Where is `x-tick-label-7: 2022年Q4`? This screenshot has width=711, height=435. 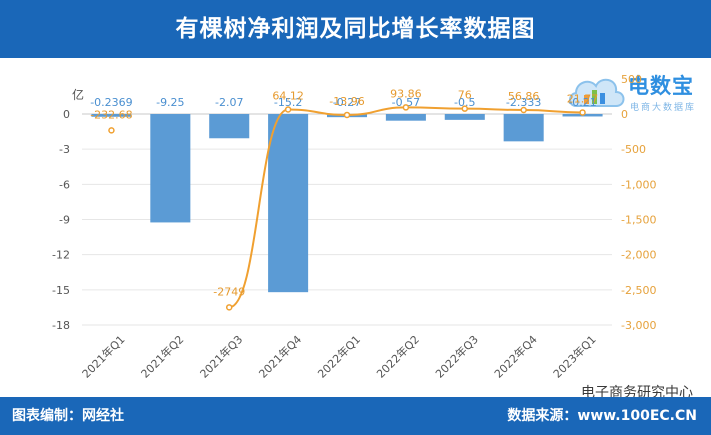 x-tick-label-7: 2022年Q4 is located at coordinates (515, 356).